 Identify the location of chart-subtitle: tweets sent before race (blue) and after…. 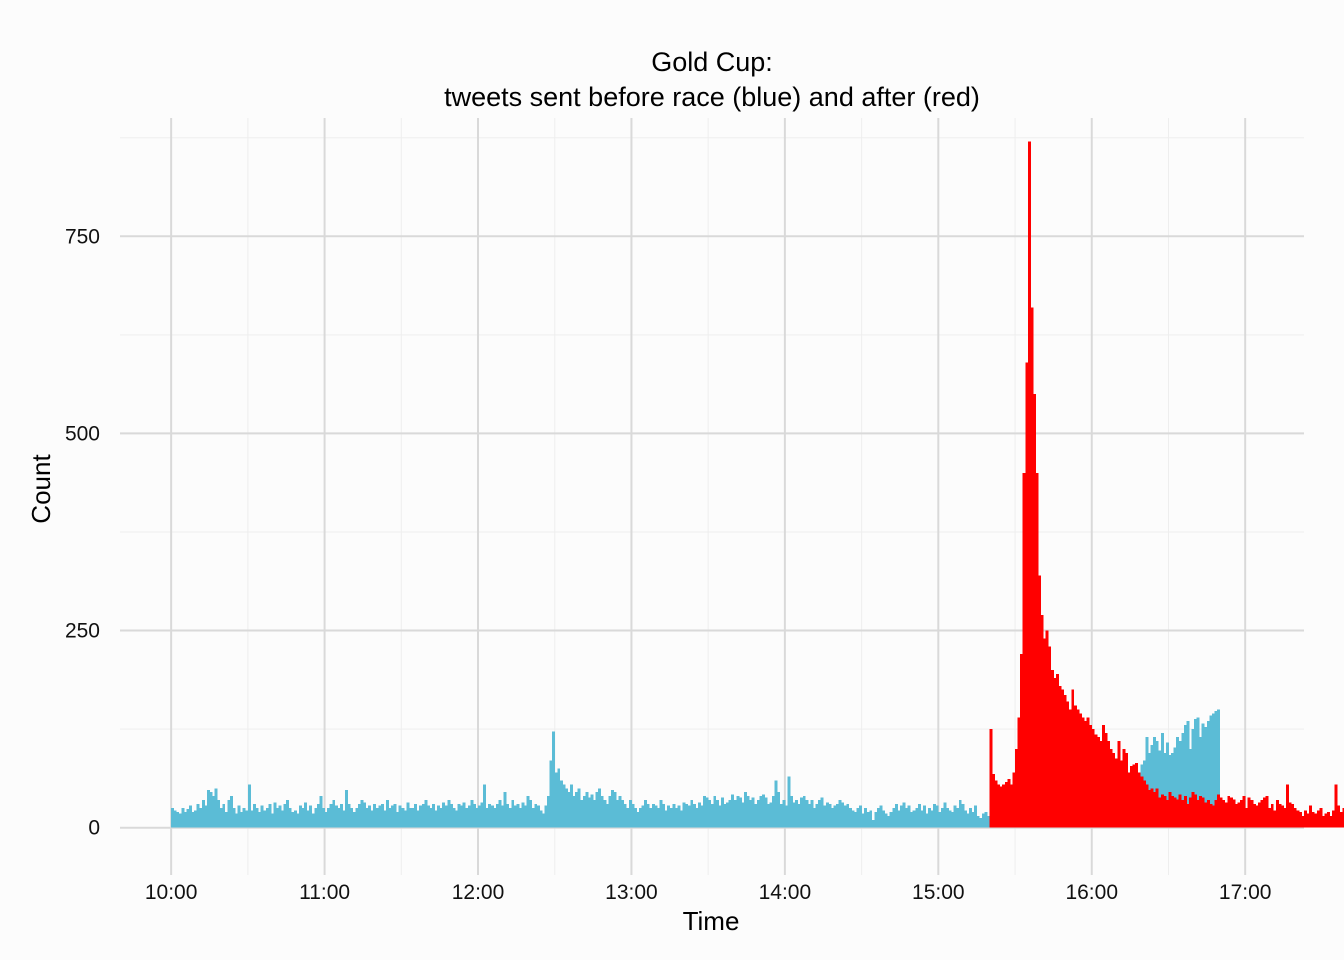
(712, 97).